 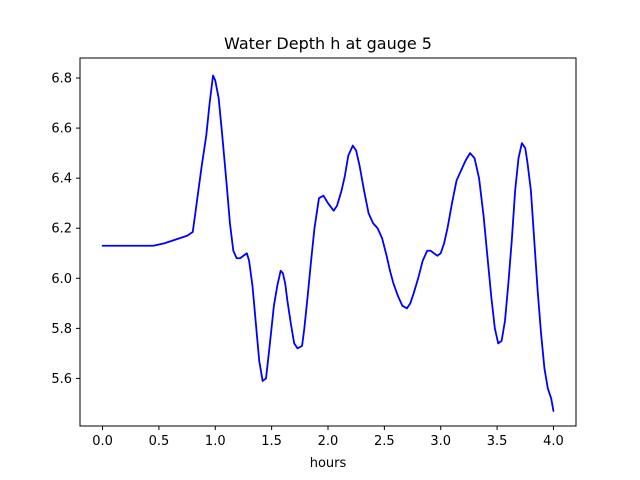 I want to click on x-tick-label: 2.5, so click(x=384, y=441).